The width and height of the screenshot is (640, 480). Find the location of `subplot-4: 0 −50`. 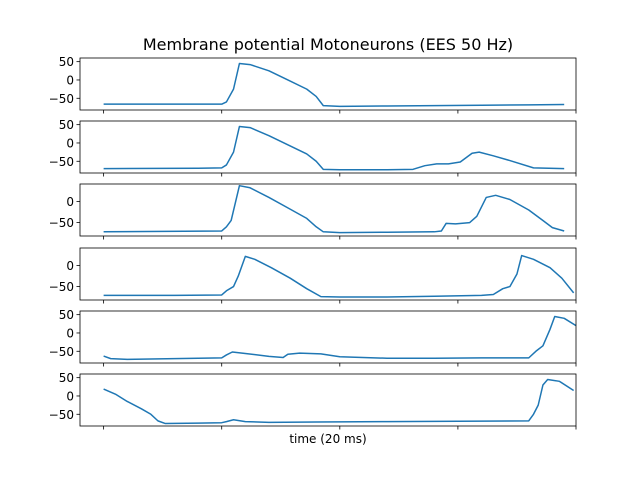

subplot-4: 0 −50 is located at coordinates (313, 275).